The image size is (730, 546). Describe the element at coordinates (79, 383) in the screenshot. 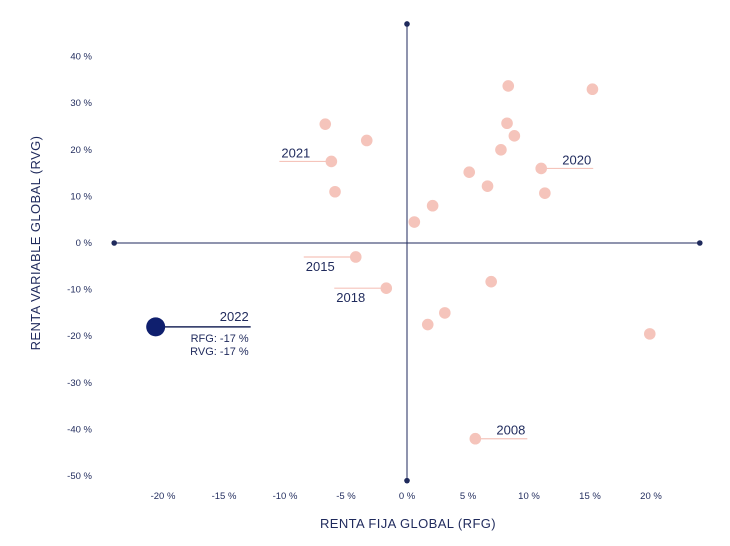

I see `y-tick-label: -30 %` at that location.